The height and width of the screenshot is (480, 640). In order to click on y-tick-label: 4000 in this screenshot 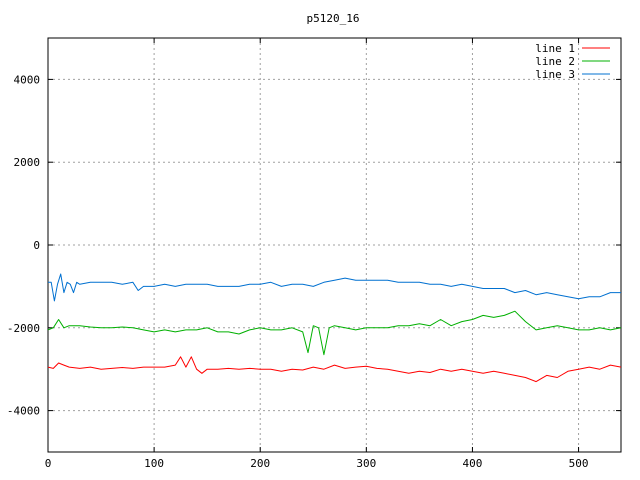, I will do `click(27, 79)`.